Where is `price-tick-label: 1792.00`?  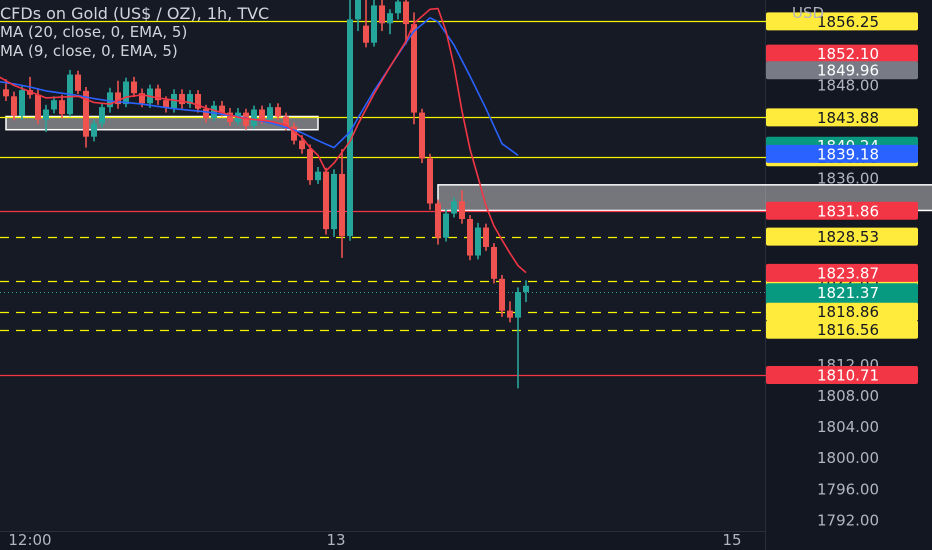 price-tick-label: 1792.00 is located at coordinates (848, 520).